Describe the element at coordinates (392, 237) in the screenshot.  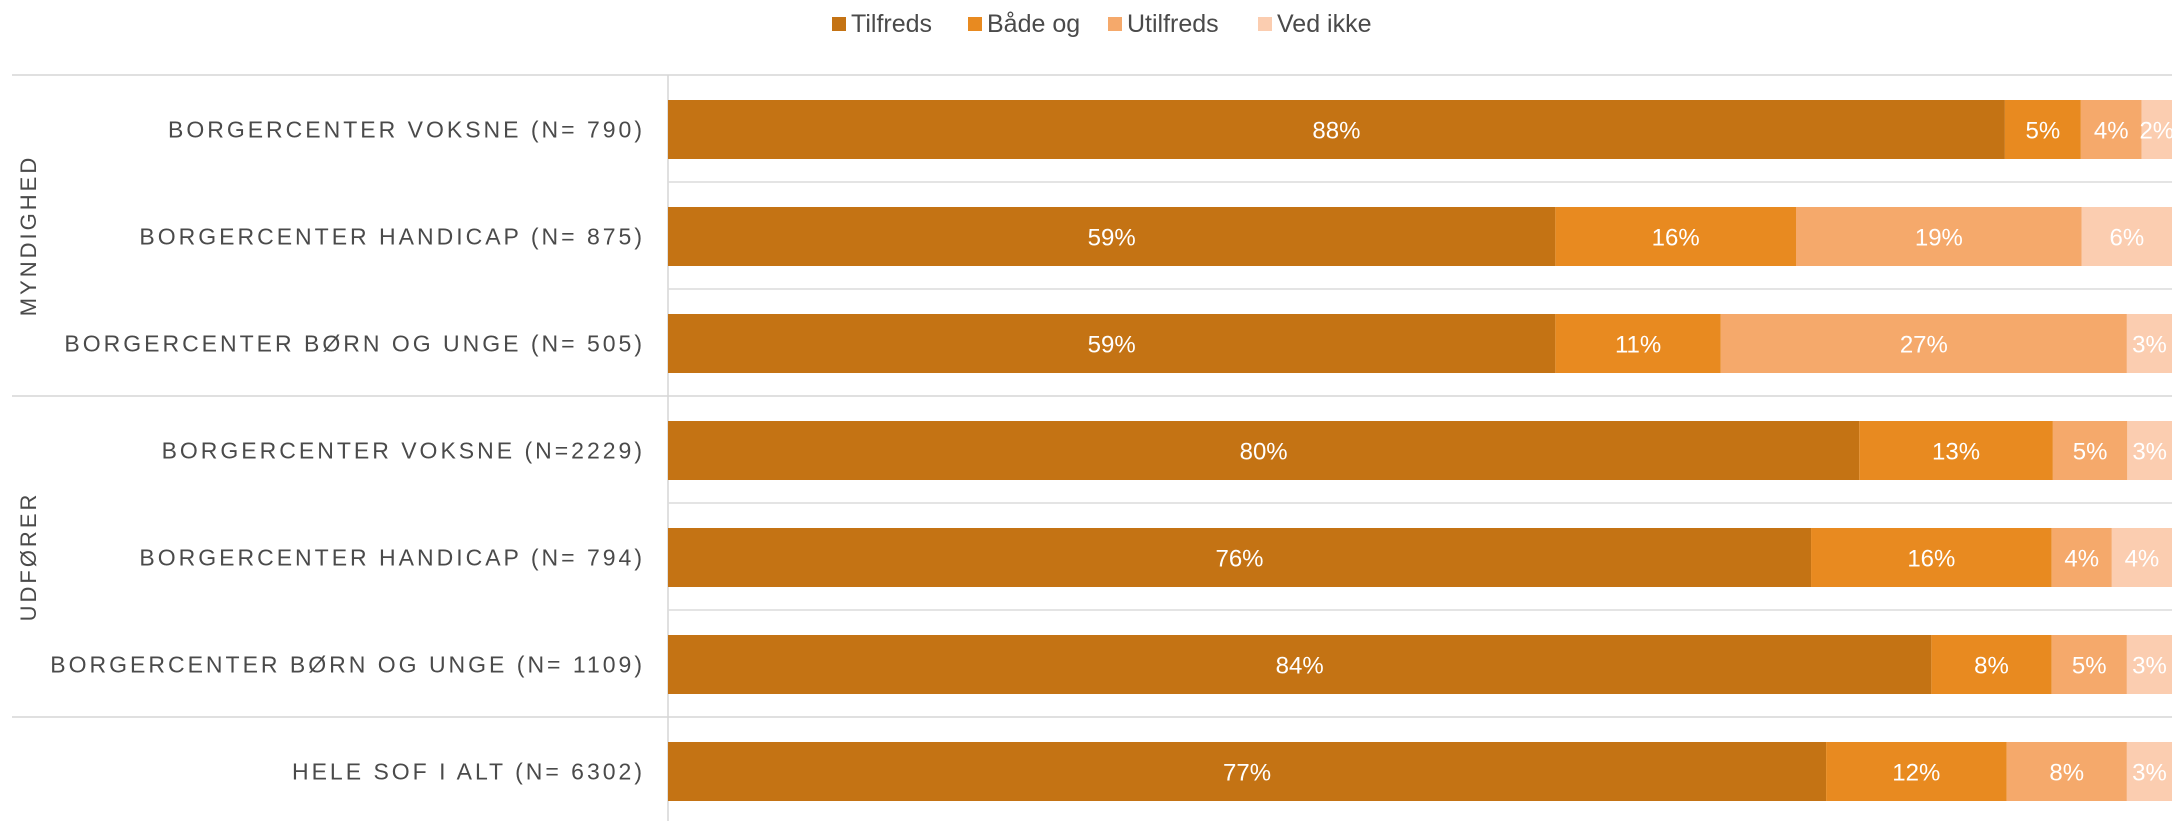
I see `category-label: BORGERCENTER HANDICAP (N= 875)` at that location.